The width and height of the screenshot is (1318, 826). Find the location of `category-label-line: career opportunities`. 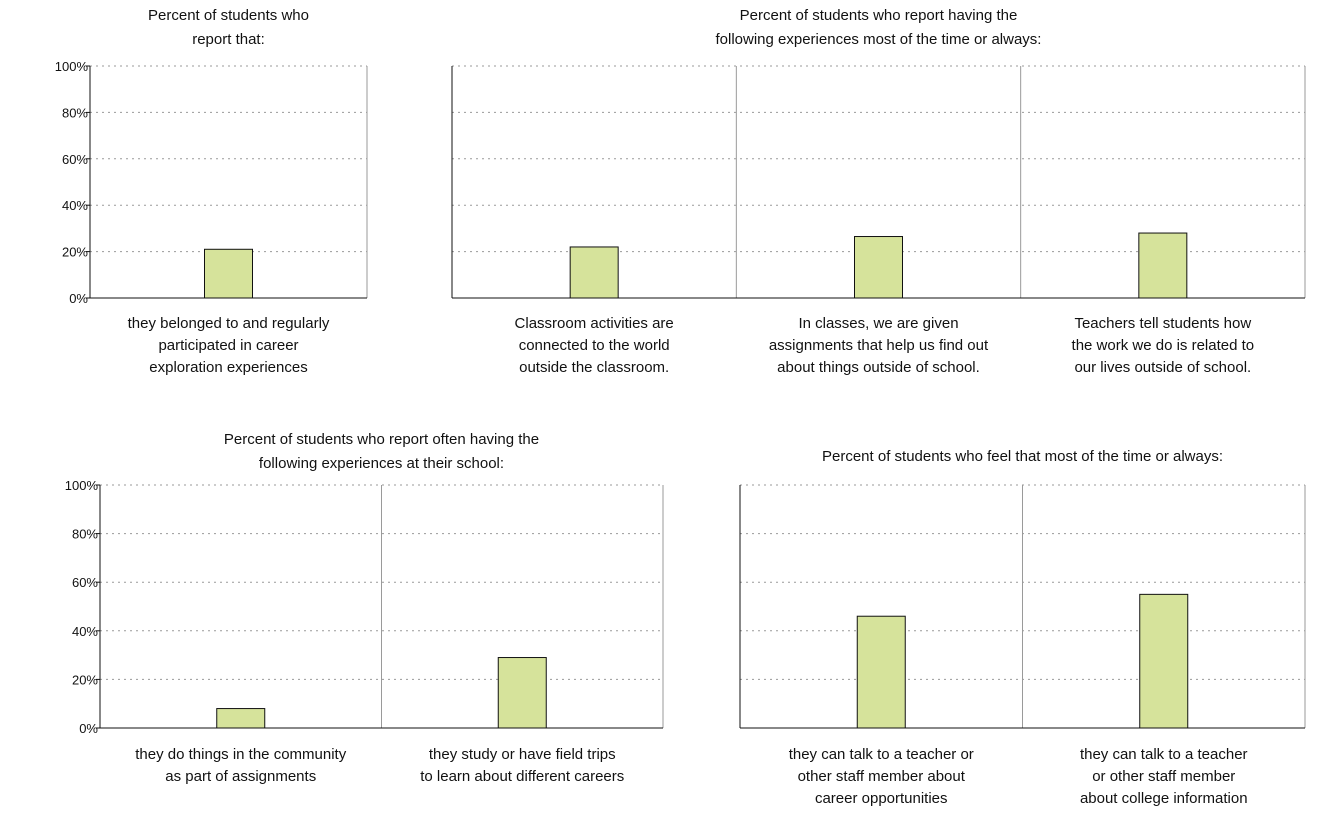

category-label-line: career opportunities is located at coordinates (881, 798).